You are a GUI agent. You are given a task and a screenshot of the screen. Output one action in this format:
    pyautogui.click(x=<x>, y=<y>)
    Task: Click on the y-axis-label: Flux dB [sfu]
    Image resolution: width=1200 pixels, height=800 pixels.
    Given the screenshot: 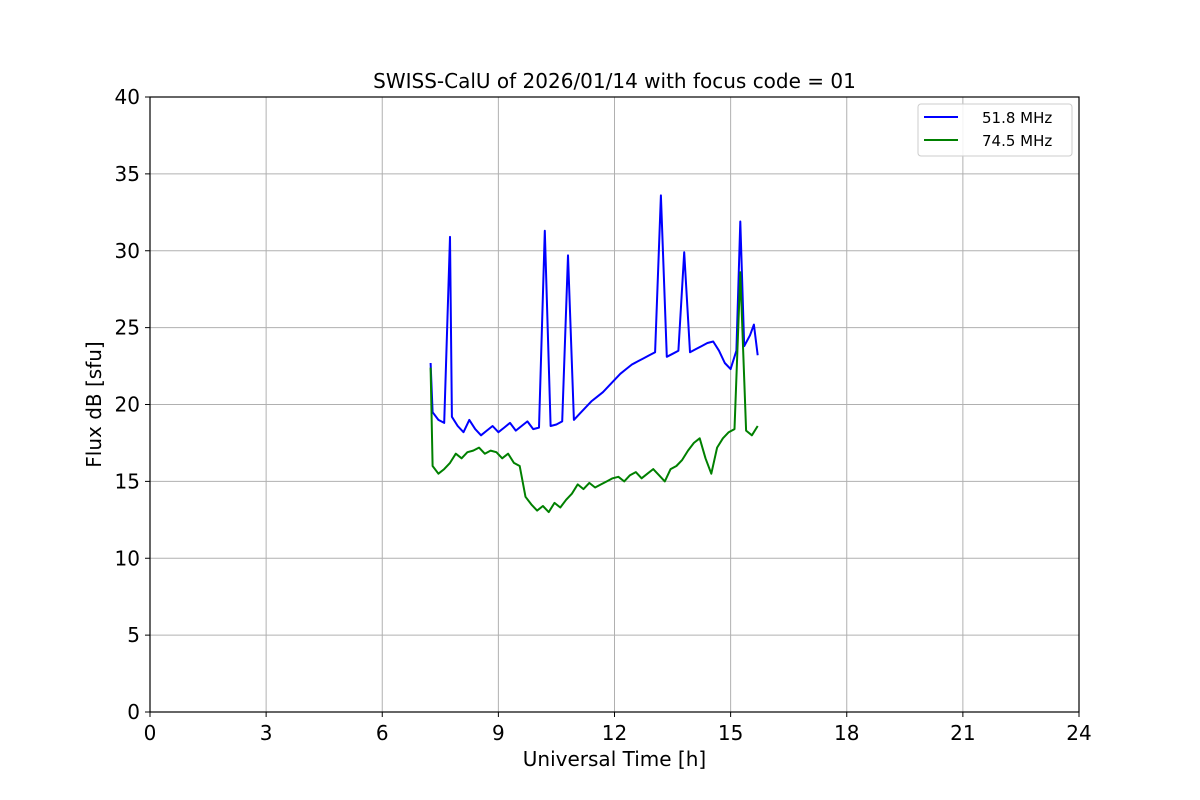 What is the action you would take?
    pyautogui.click(x=94, y=404)
    